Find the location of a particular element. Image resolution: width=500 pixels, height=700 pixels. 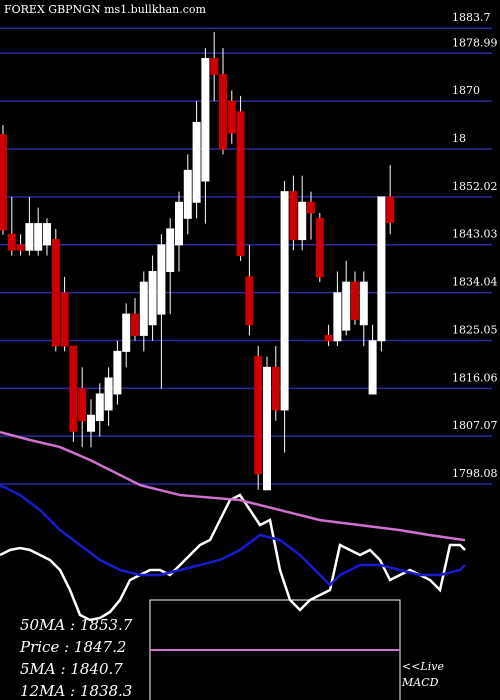

macd-label: <<Live is located at coordinates (423, 666).